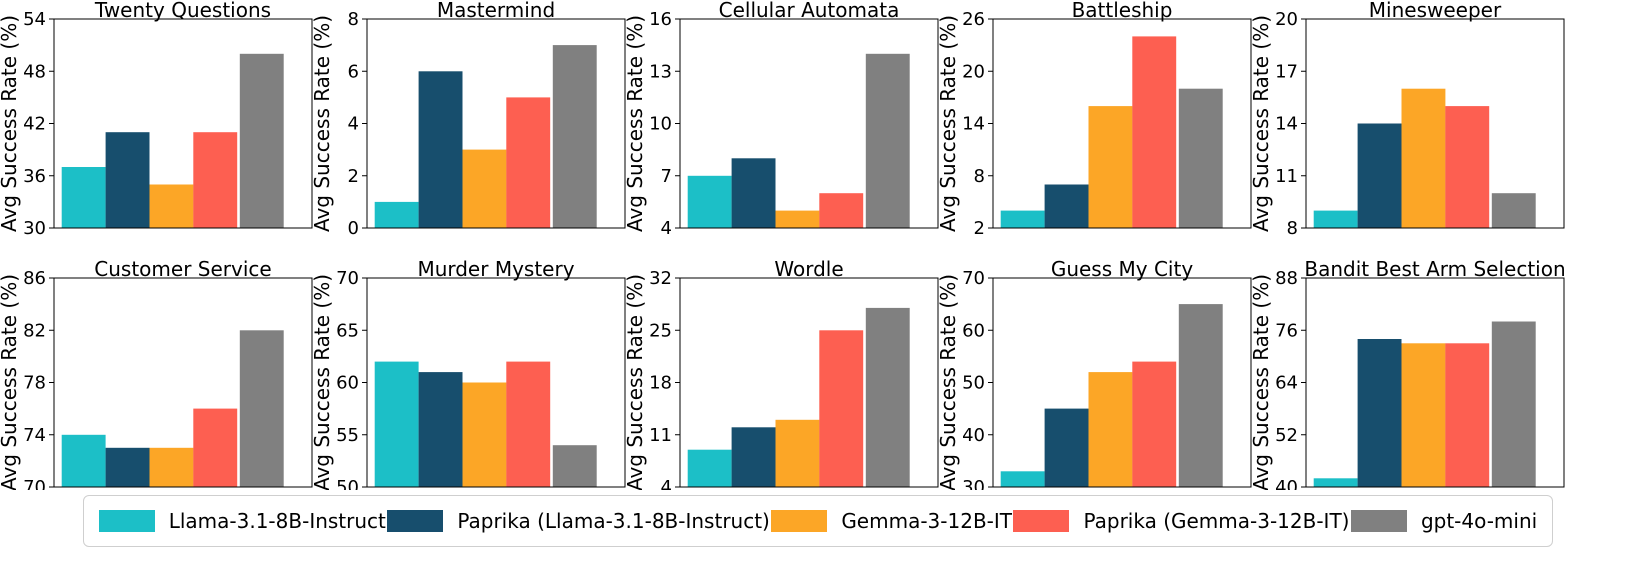 Image resolution: width=1644 pixels, height=562 pixels. Describe the element at coordinates (1286, 330) in the screenshot. I see `ytick-label: 76` at that location.